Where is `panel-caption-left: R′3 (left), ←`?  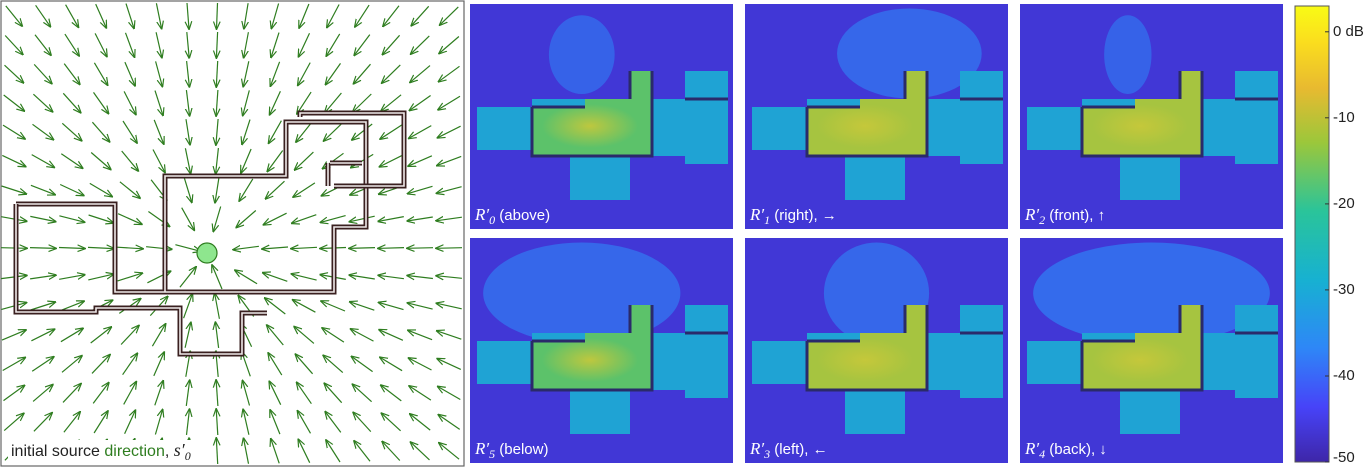 panel-caption-left: R′3 (left), ← is located at coordinates (789, 450).